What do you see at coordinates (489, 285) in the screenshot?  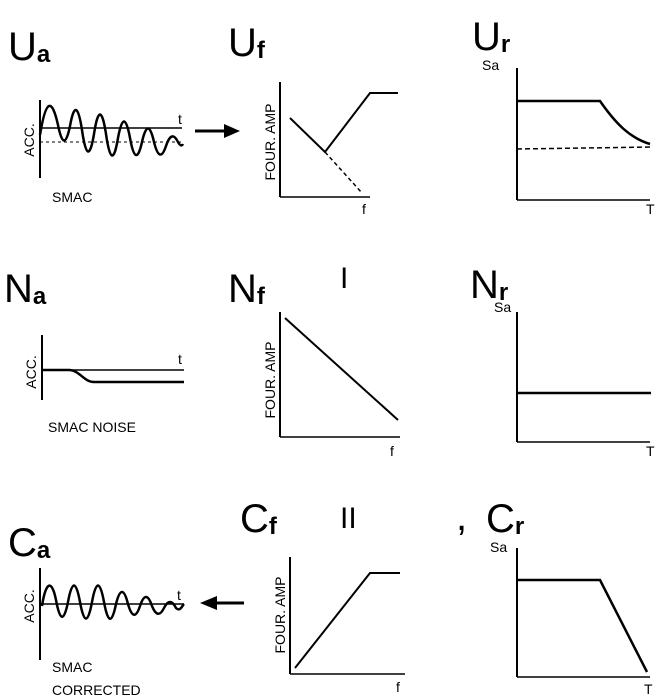 I see `response-title-n: Nr` at bounding box center [489, 285].